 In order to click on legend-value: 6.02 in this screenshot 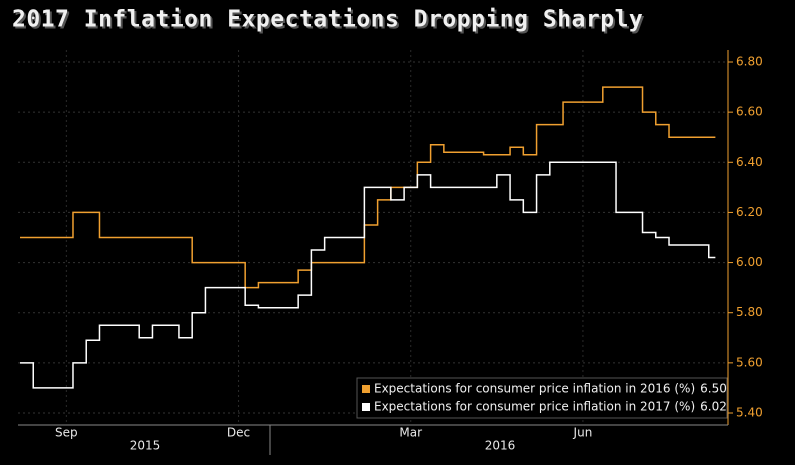, I will do `click(713, 407)`.